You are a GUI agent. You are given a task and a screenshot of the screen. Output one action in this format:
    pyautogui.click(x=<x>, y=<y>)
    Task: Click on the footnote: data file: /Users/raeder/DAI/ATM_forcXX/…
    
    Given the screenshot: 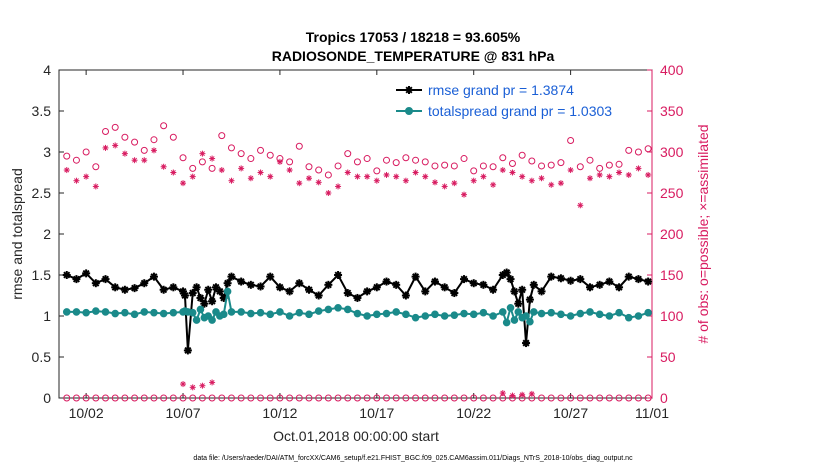 What is the action you would take?
    pyautogui.click(x=413, y=458)
    